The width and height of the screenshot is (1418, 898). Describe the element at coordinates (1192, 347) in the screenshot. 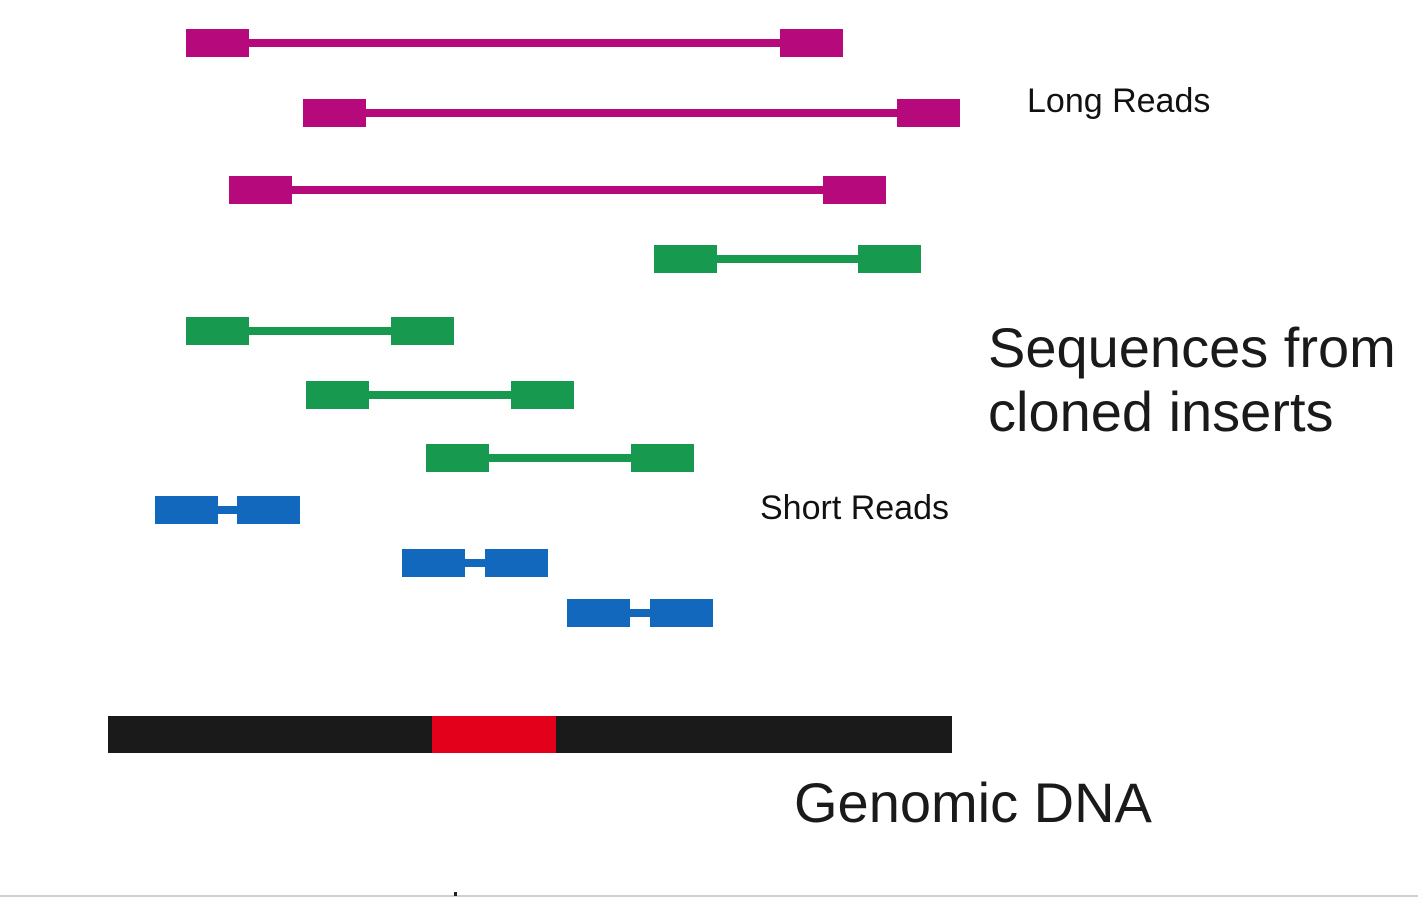

I see `sequences-label-line1: Sequences from` at that location.